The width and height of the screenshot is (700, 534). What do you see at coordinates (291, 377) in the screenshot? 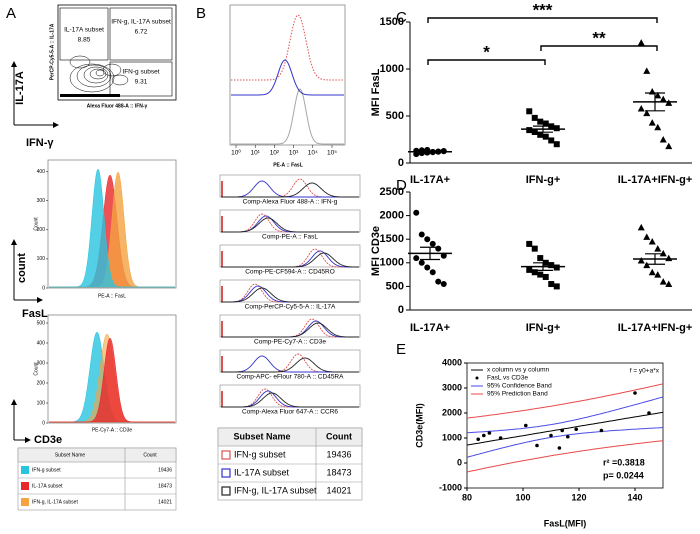
I see `histogram-label: Comp-APC- eFlour 780-A :: CD45RA` at bounding box center [291, 377].